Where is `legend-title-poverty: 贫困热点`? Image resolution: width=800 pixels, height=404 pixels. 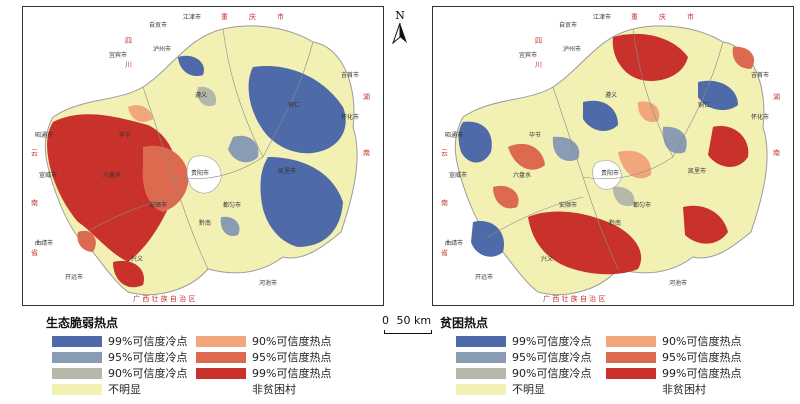
legend-title-poverty: 贫困热点 is located at coordinates (464, 323).